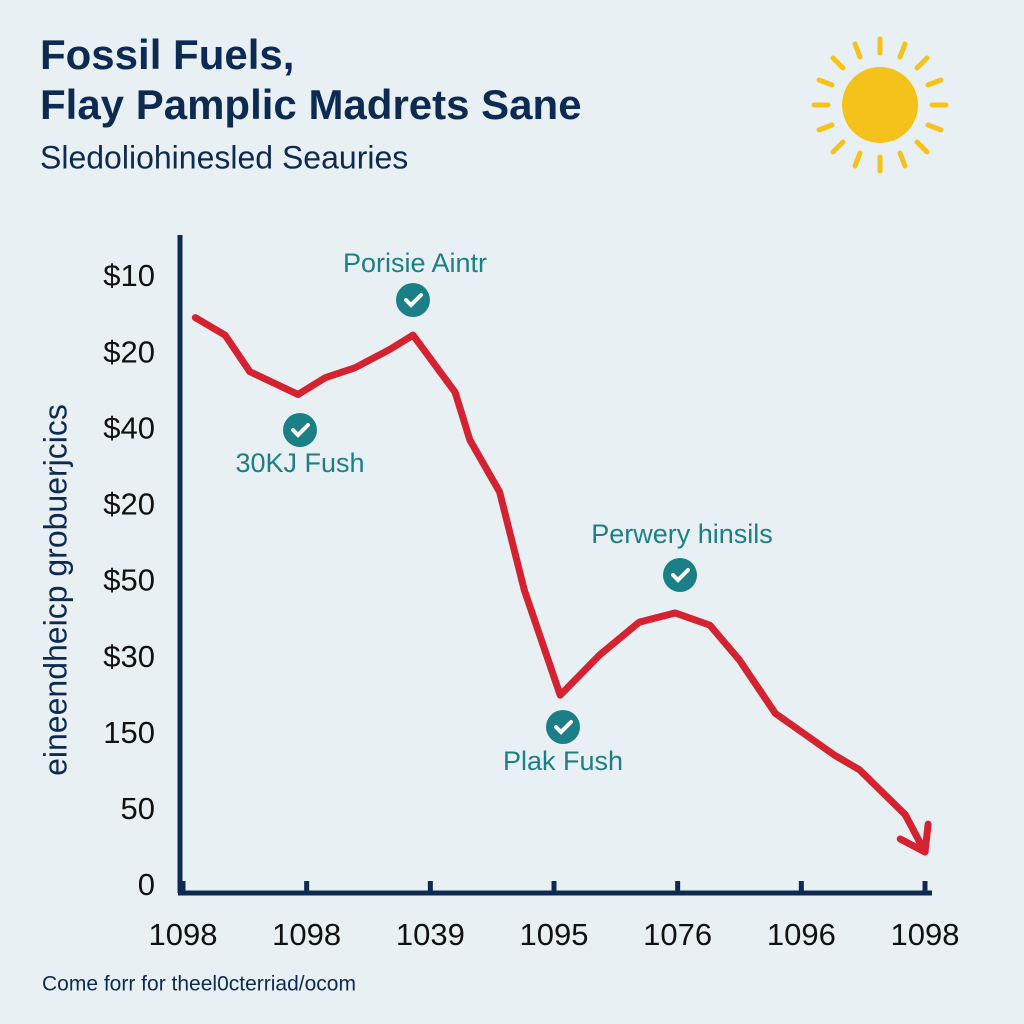  I want to click on y-tick-label: 50, so click(138, 808).